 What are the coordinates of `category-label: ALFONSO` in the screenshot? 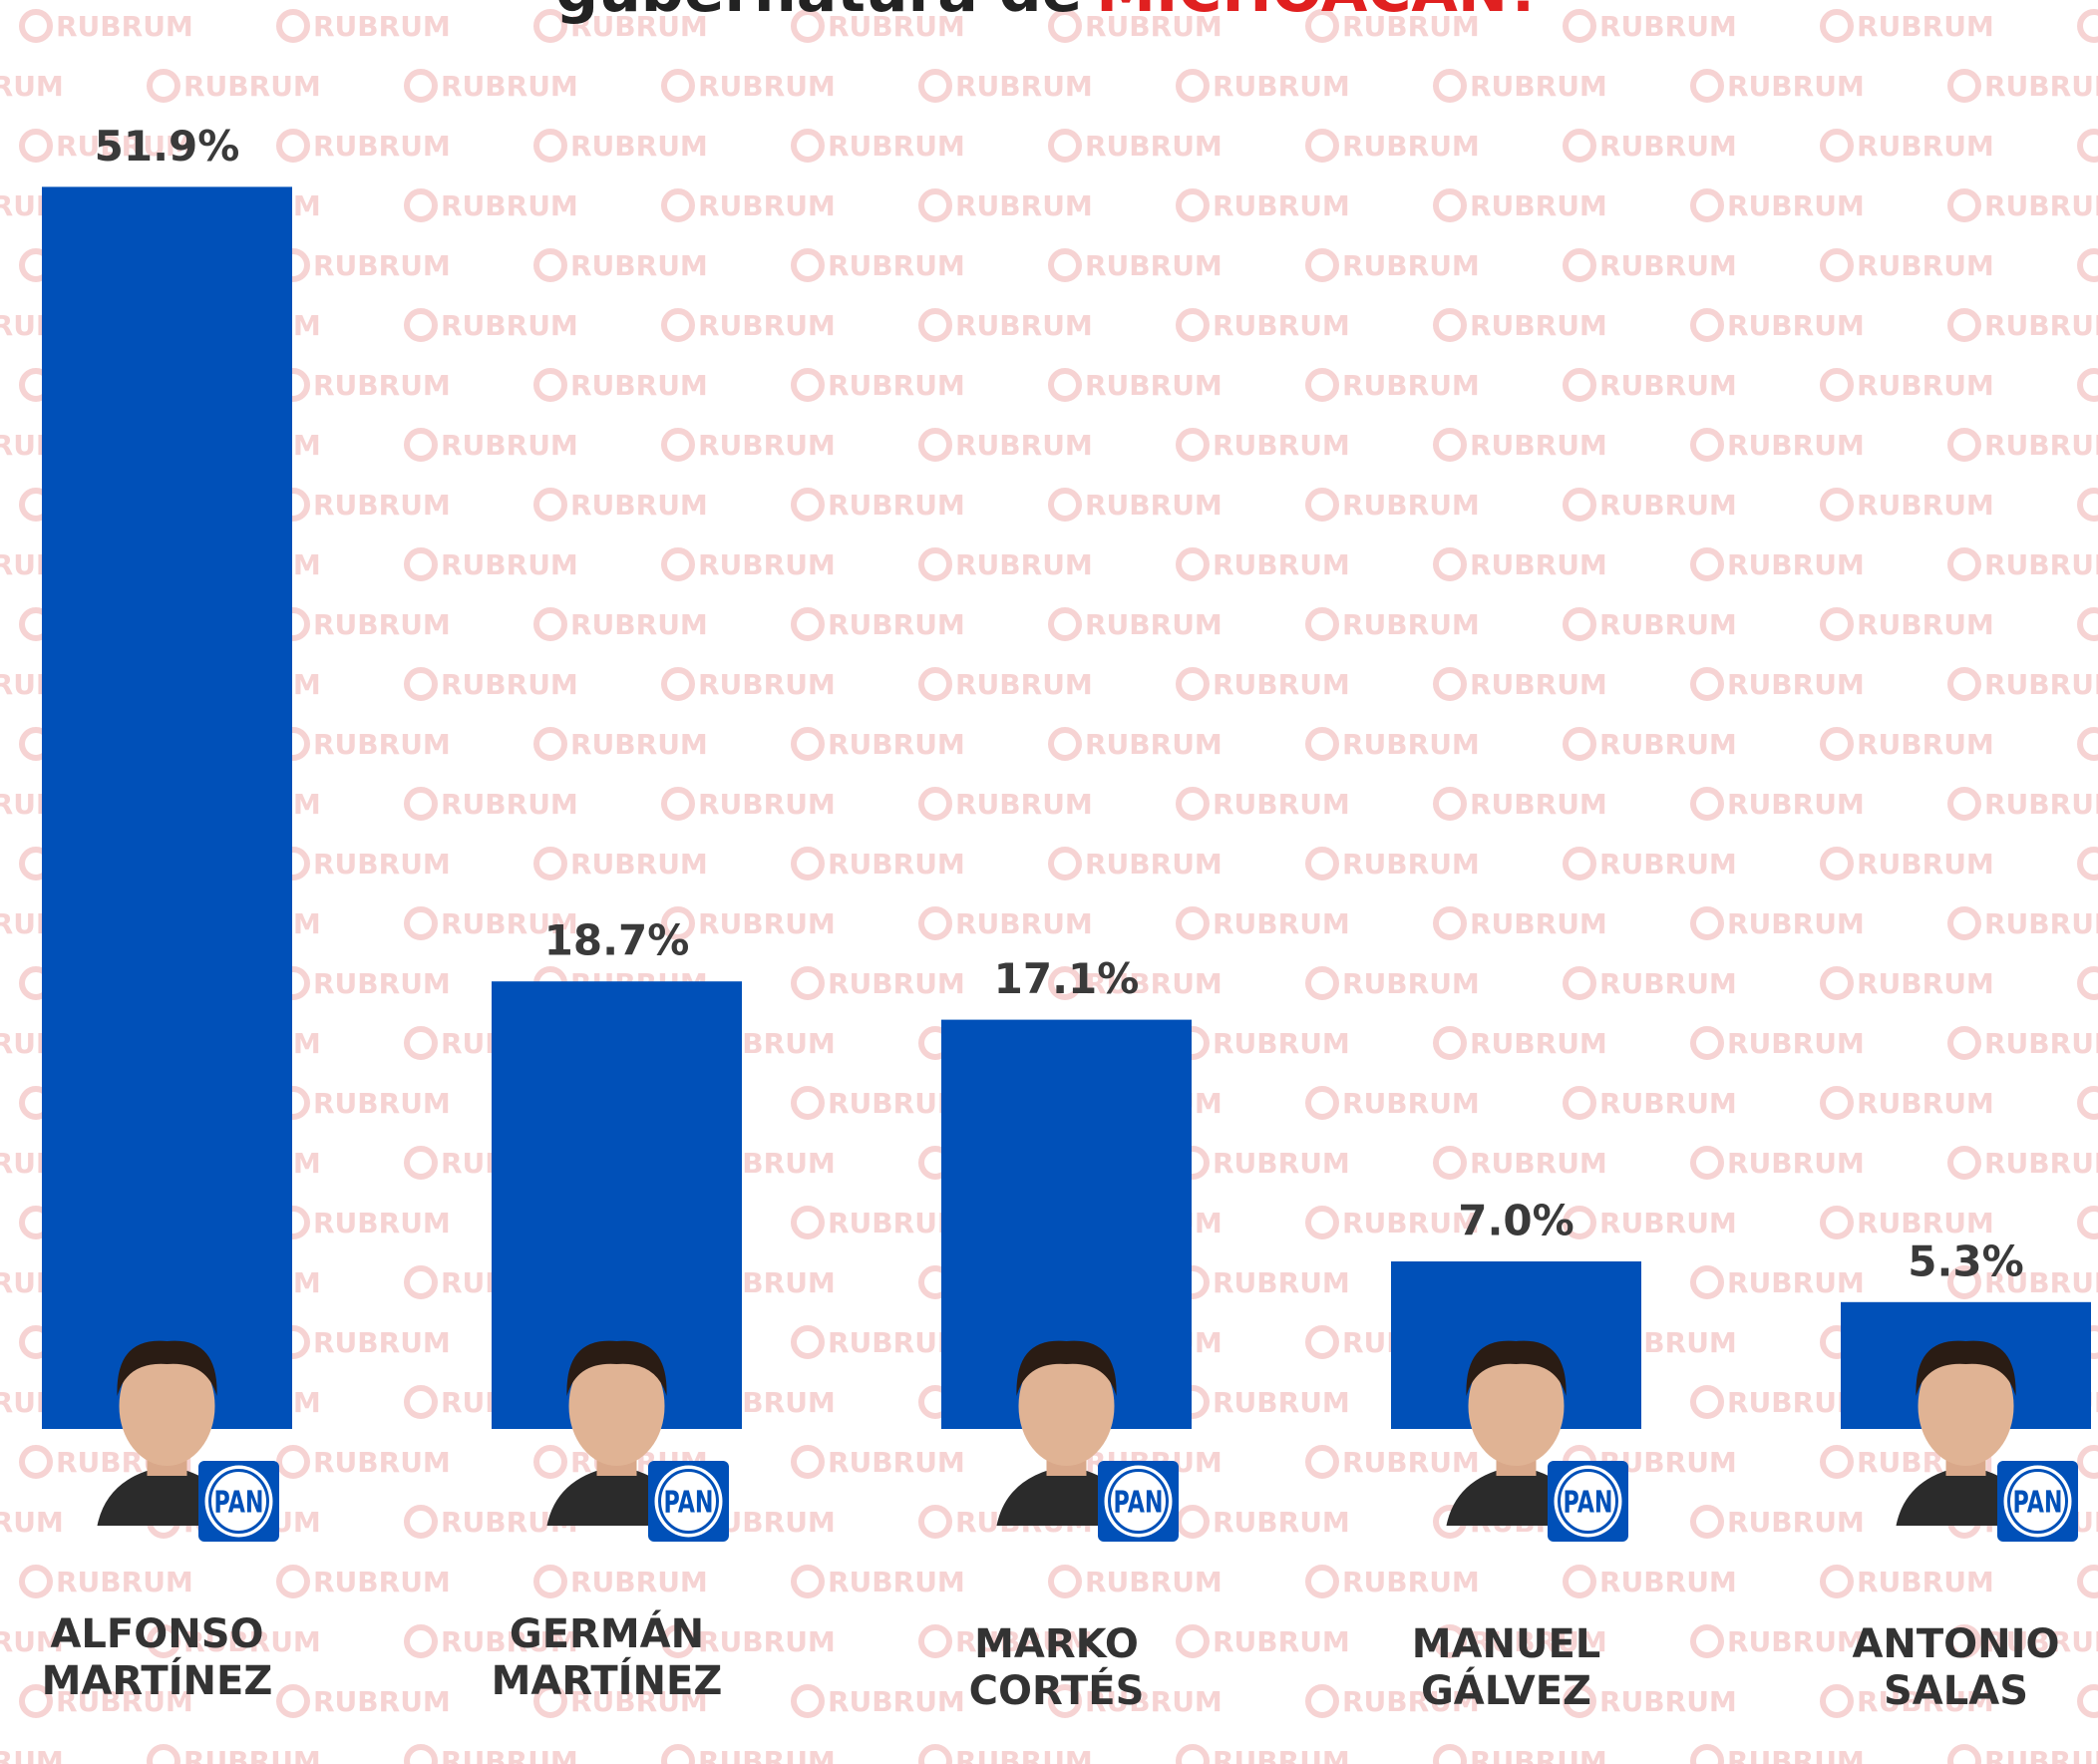 It's located at (156, 1634).